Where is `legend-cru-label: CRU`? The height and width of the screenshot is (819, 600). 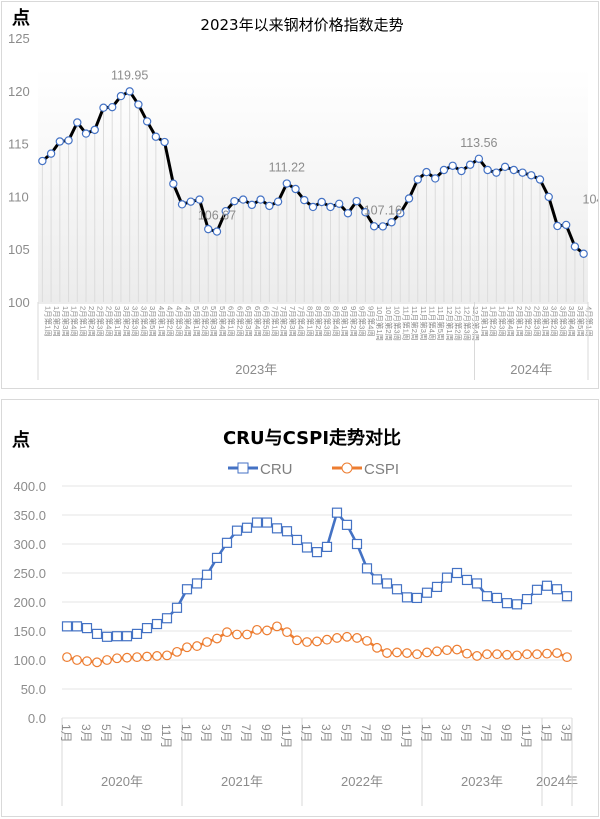 legend-cru-label: CRU is located at coordinates (276, 469).